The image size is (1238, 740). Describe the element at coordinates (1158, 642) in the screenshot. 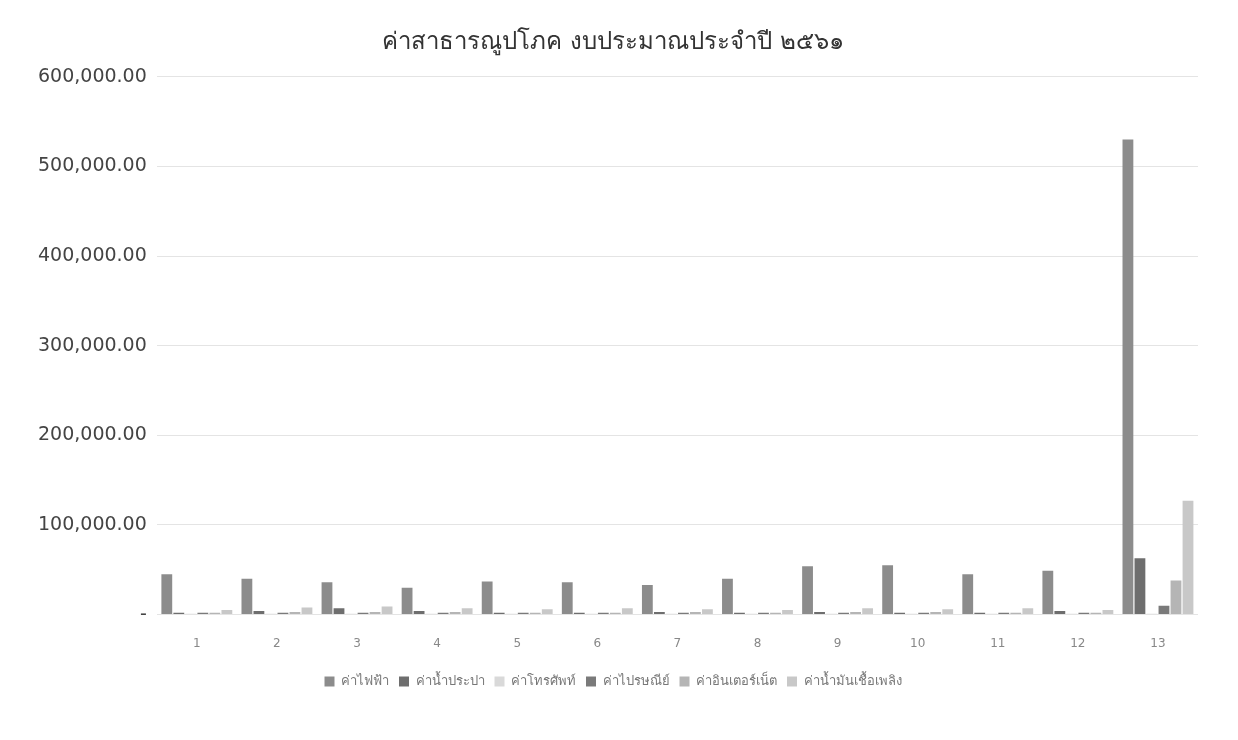

I see `x-tick-label: 13` at that location.